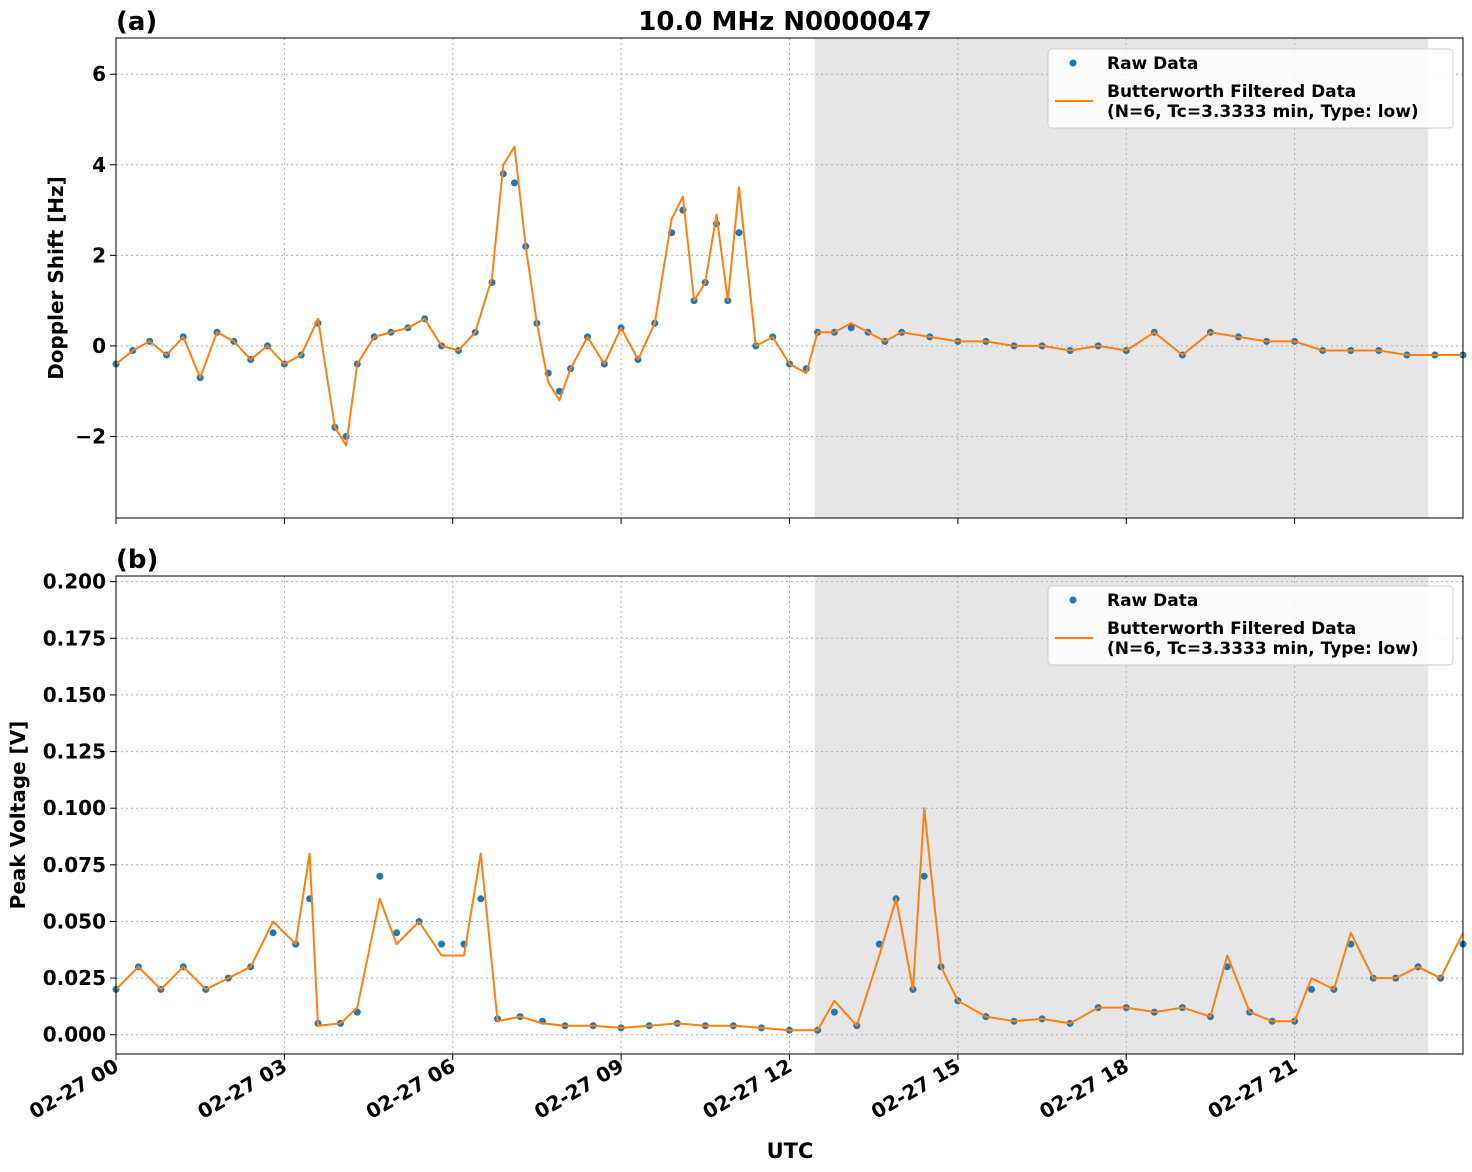 This screenshot has width=1472, height=1172. I want to click on panel-b-legend-box, so click(1250, 625).